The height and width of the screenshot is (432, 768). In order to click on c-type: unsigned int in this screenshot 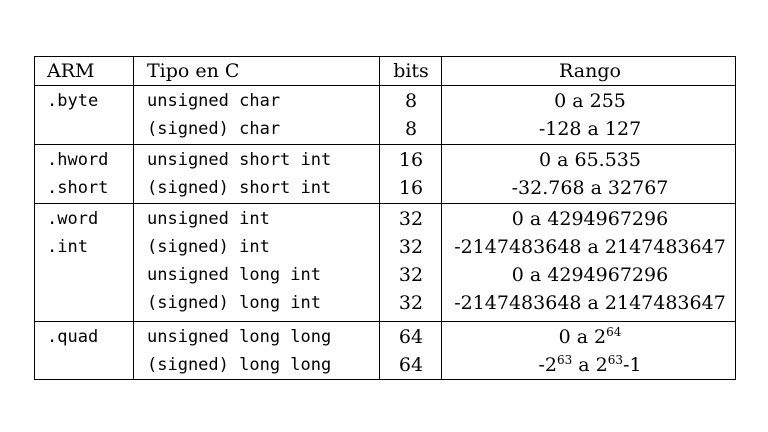, I will do `click(208, 219)`.